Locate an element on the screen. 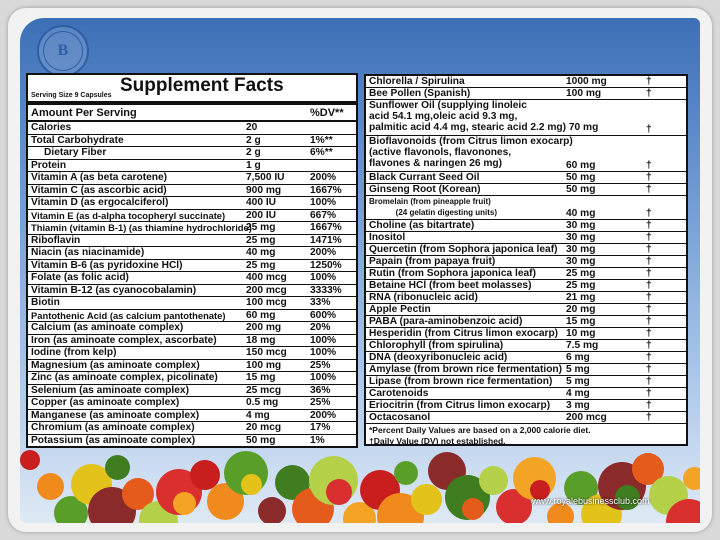  nutrient-name: Folate (as folic acid) is located at coordinates (80, 277).